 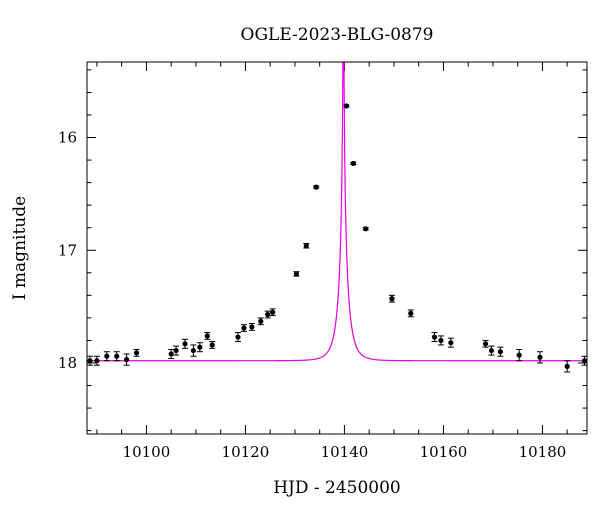 What do you see at coordinates (67, 250) in the screenshot?
I see `y-tick-label: 17` at bounding box center [67, 250].